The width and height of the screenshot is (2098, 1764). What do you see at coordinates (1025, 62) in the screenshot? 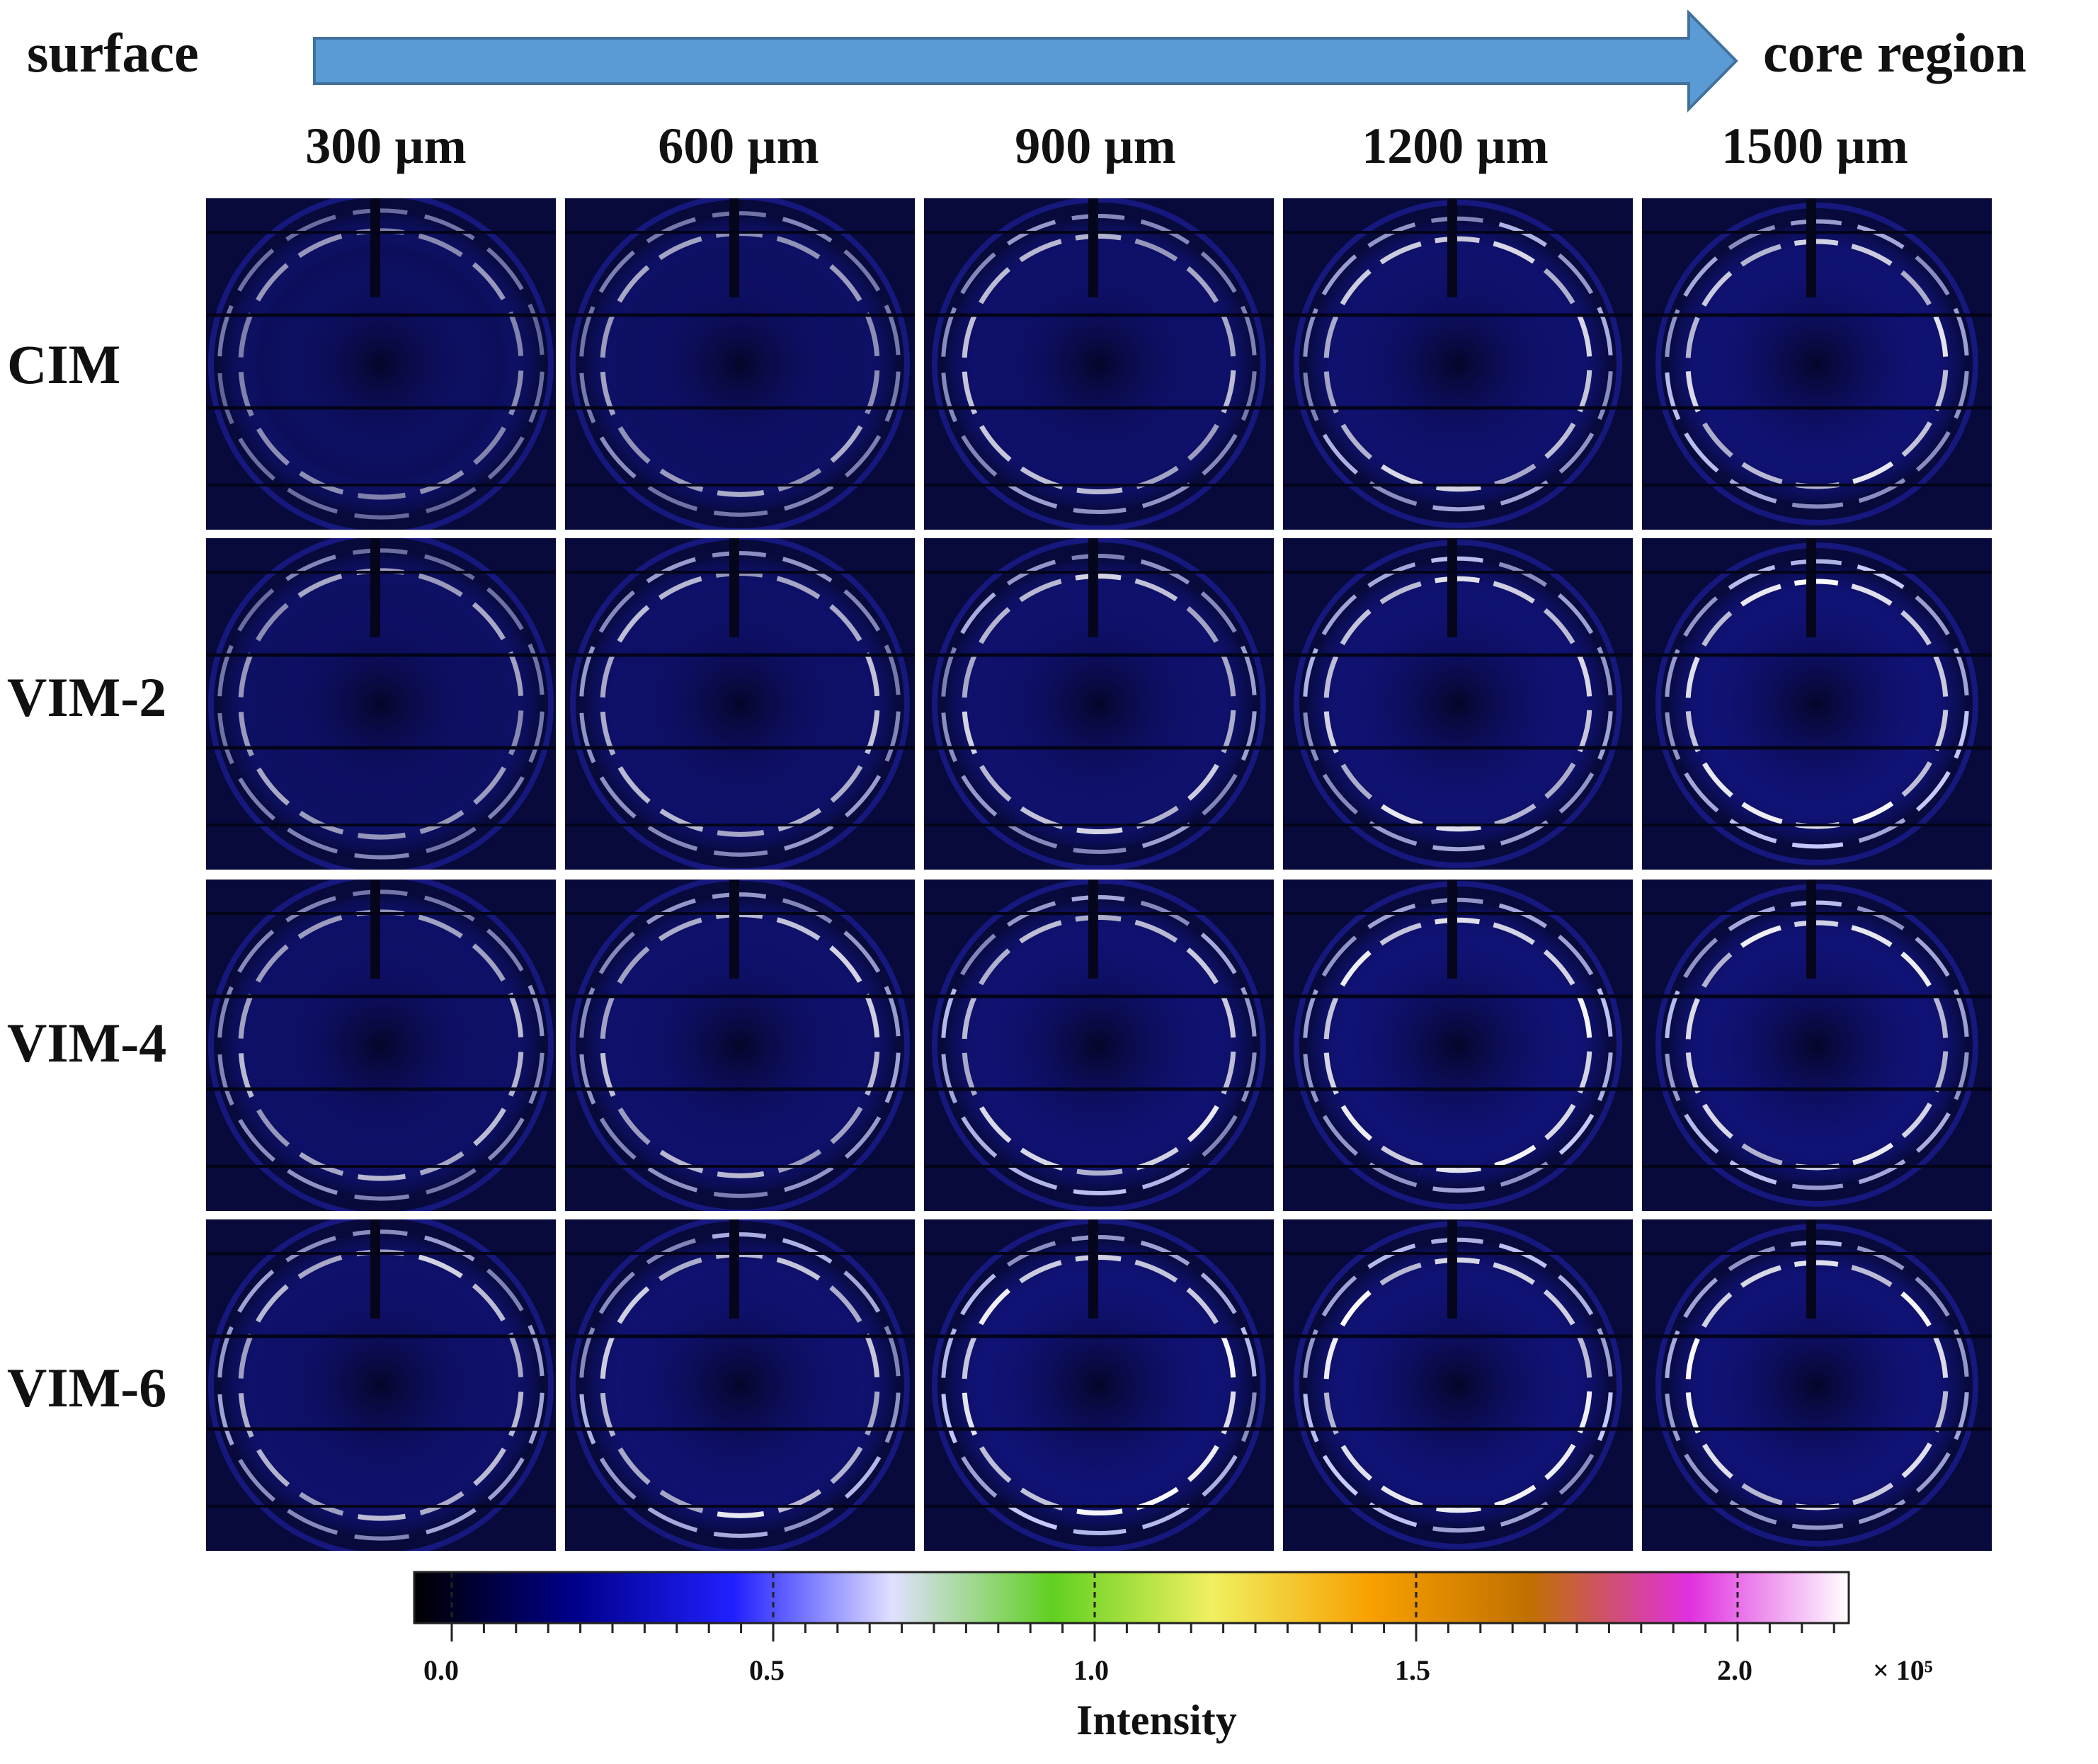
I see `depth-arrow` at bounding box center [1025, 62].